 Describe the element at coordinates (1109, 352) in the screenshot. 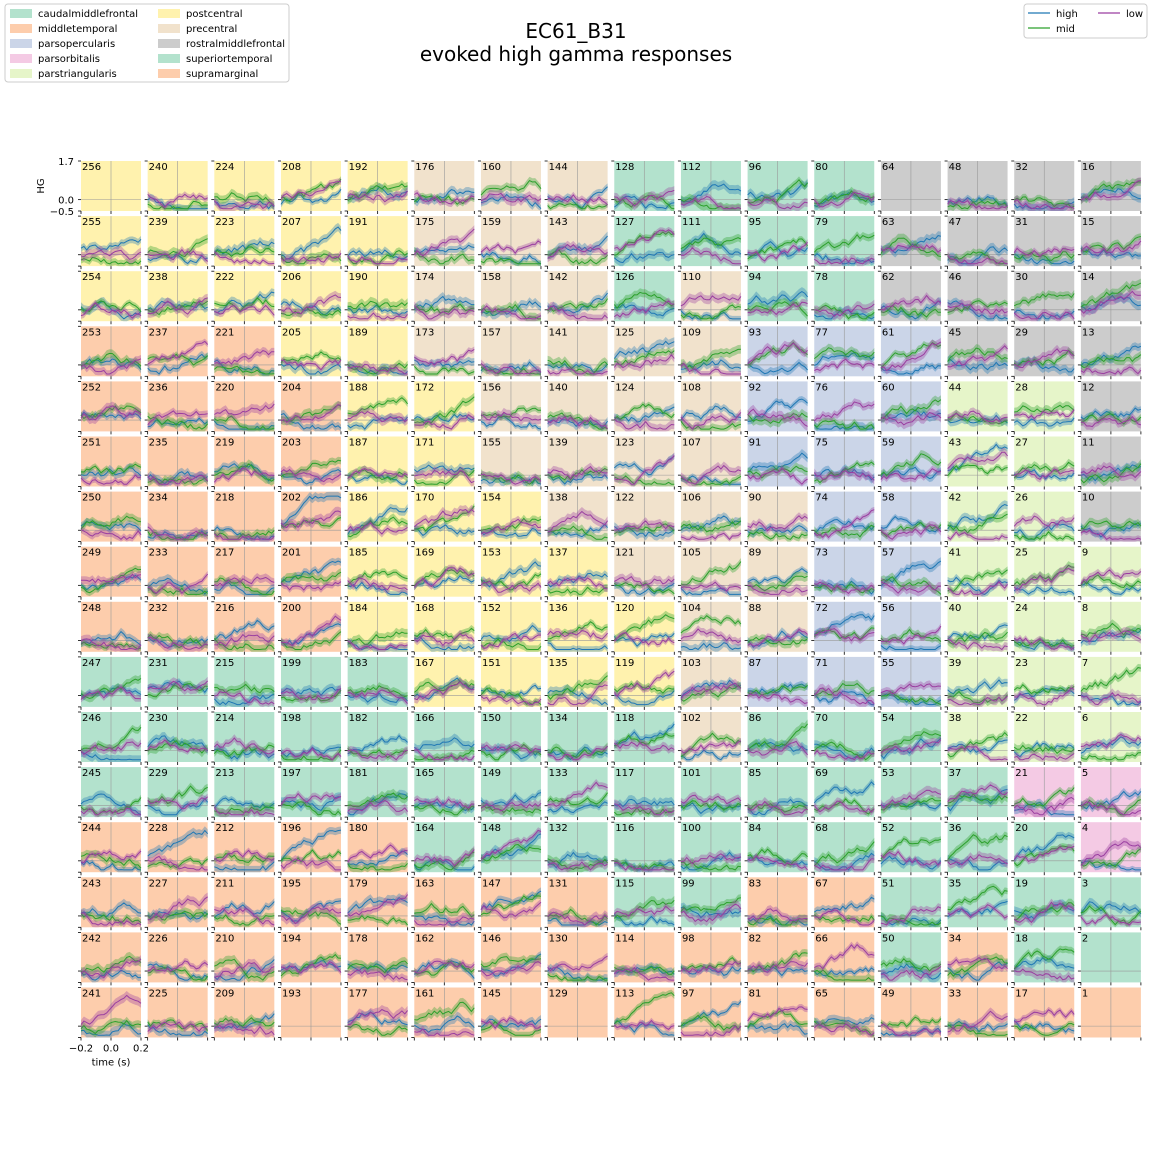

I see `panel-13: 13` at that location.